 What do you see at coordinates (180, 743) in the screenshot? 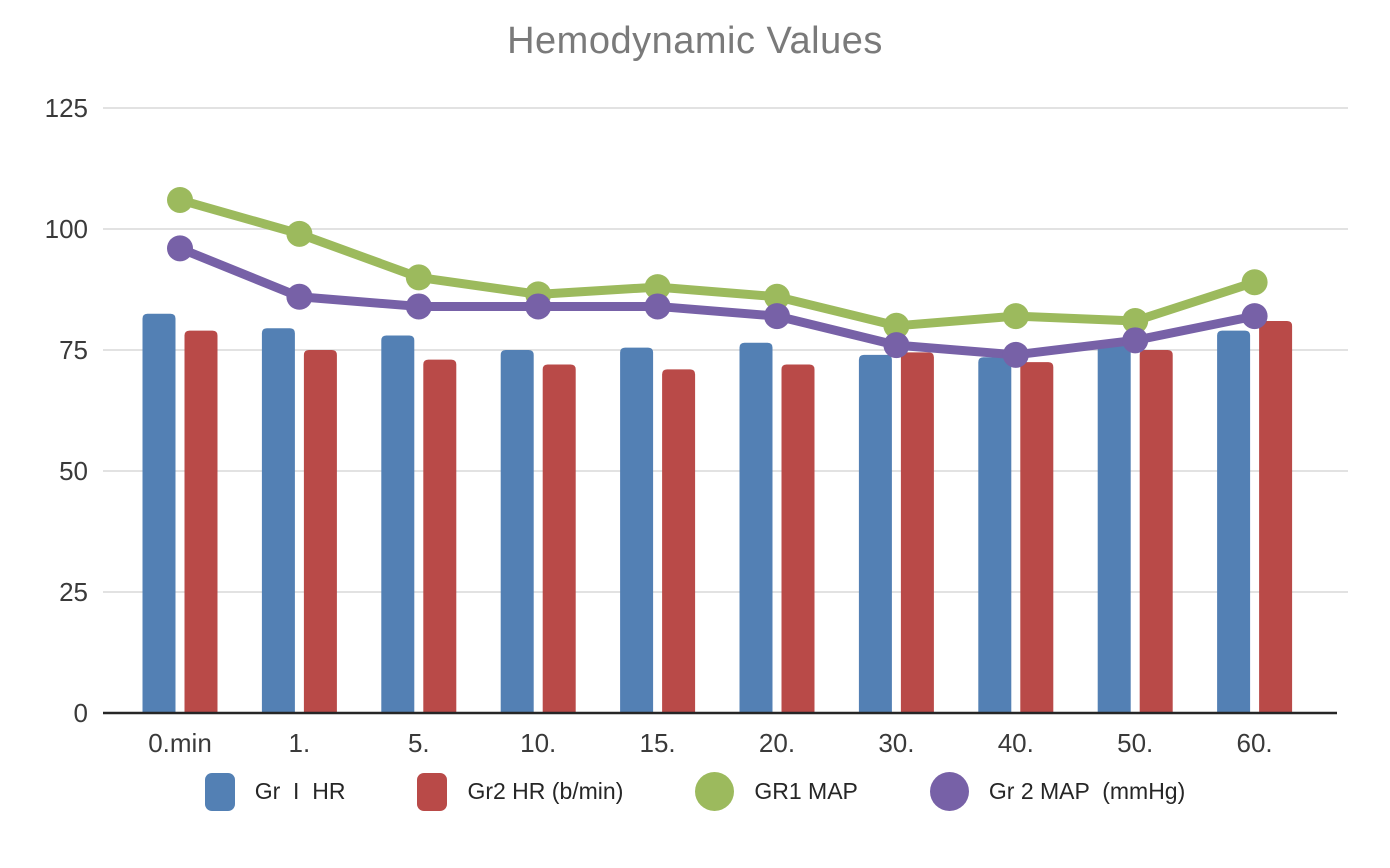
I see `x-tick-label: 0.min` at bounding box center [180, 743].